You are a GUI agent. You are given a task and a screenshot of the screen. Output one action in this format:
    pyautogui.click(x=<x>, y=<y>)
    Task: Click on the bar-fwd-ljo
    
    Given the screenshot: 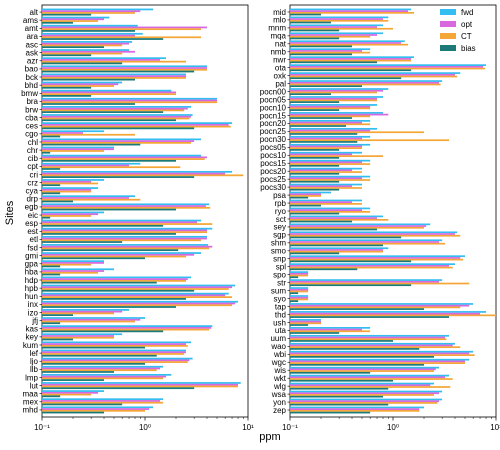 What is the action you would take?
    pyautogui.click(x=117, y=358)
    